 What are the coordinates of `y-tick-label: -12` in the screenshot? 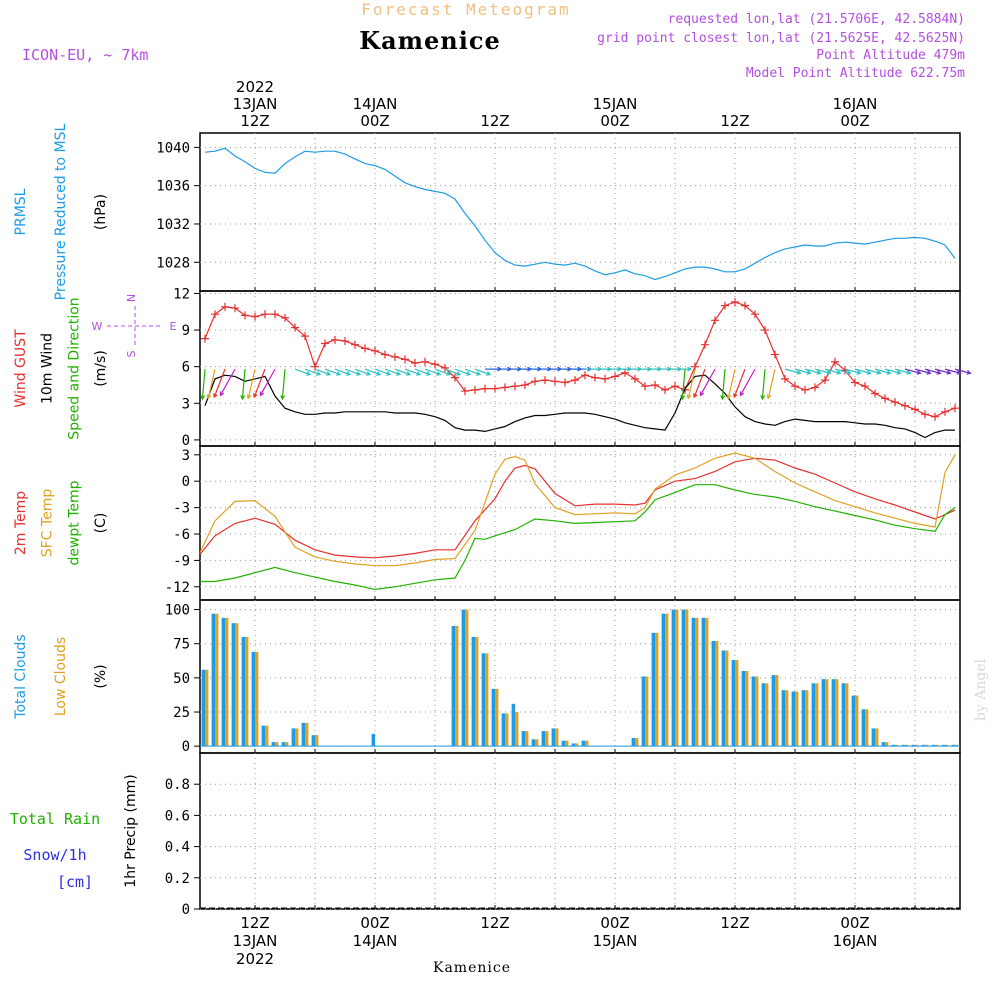 It's located at (177, 588).